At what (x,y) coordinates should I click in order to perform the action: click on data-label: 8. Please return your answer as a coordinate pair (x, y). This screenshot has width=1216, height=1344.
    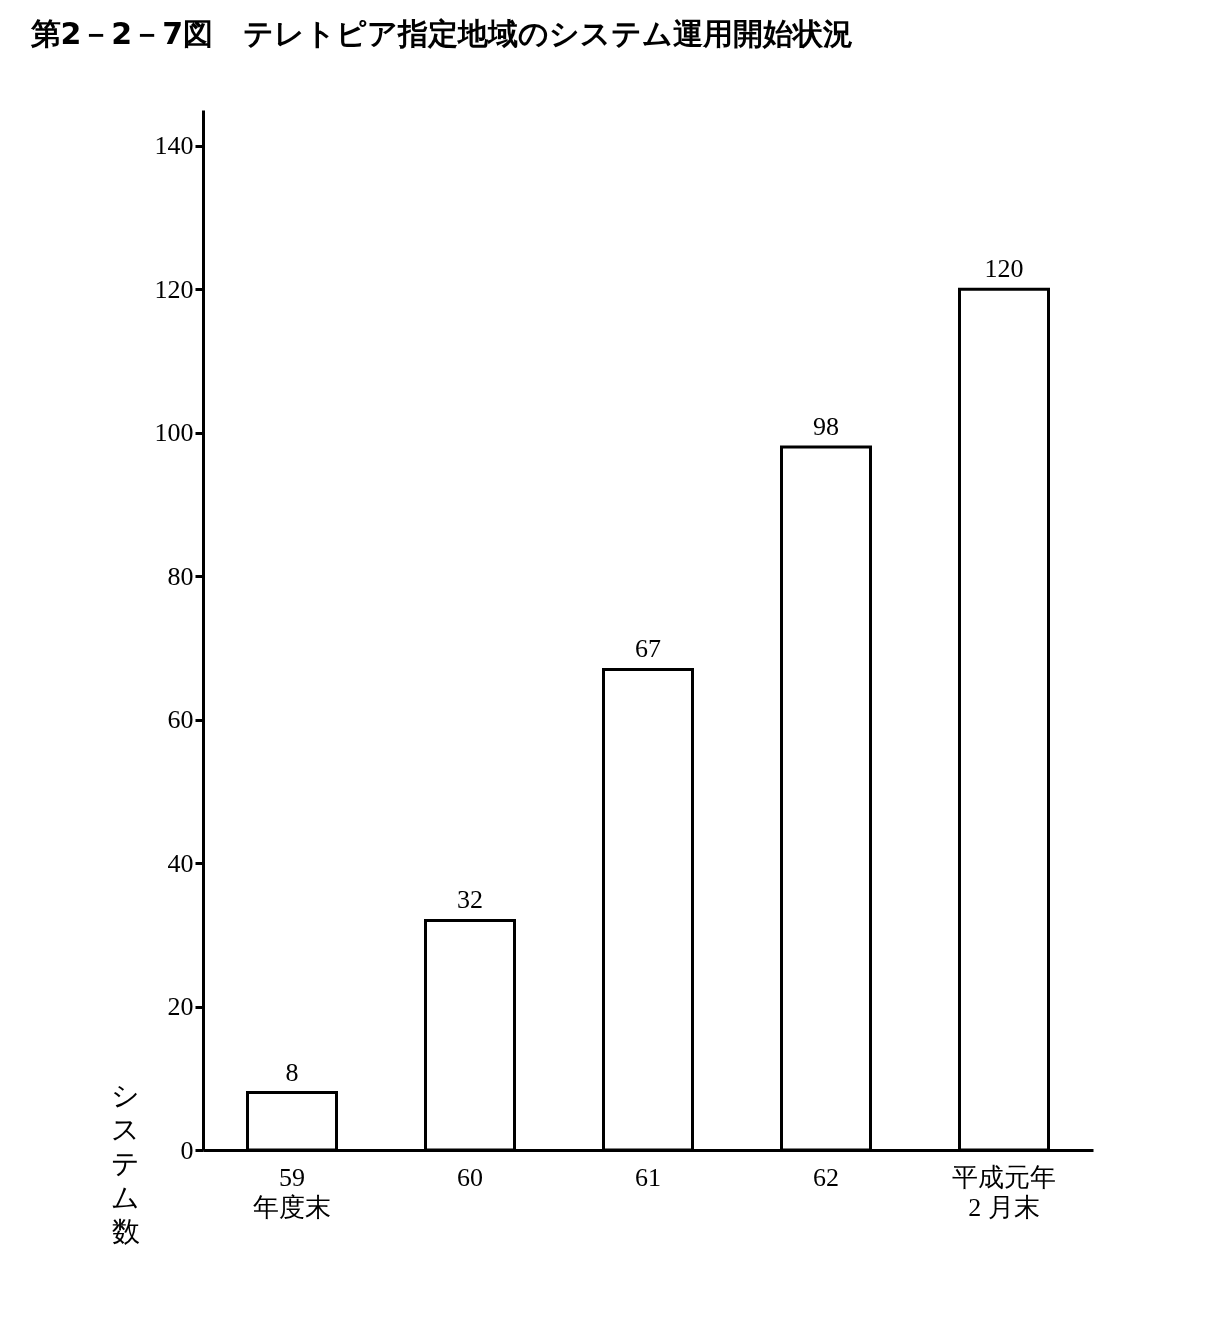
    Looking at the image, I should click on (292, 1072).